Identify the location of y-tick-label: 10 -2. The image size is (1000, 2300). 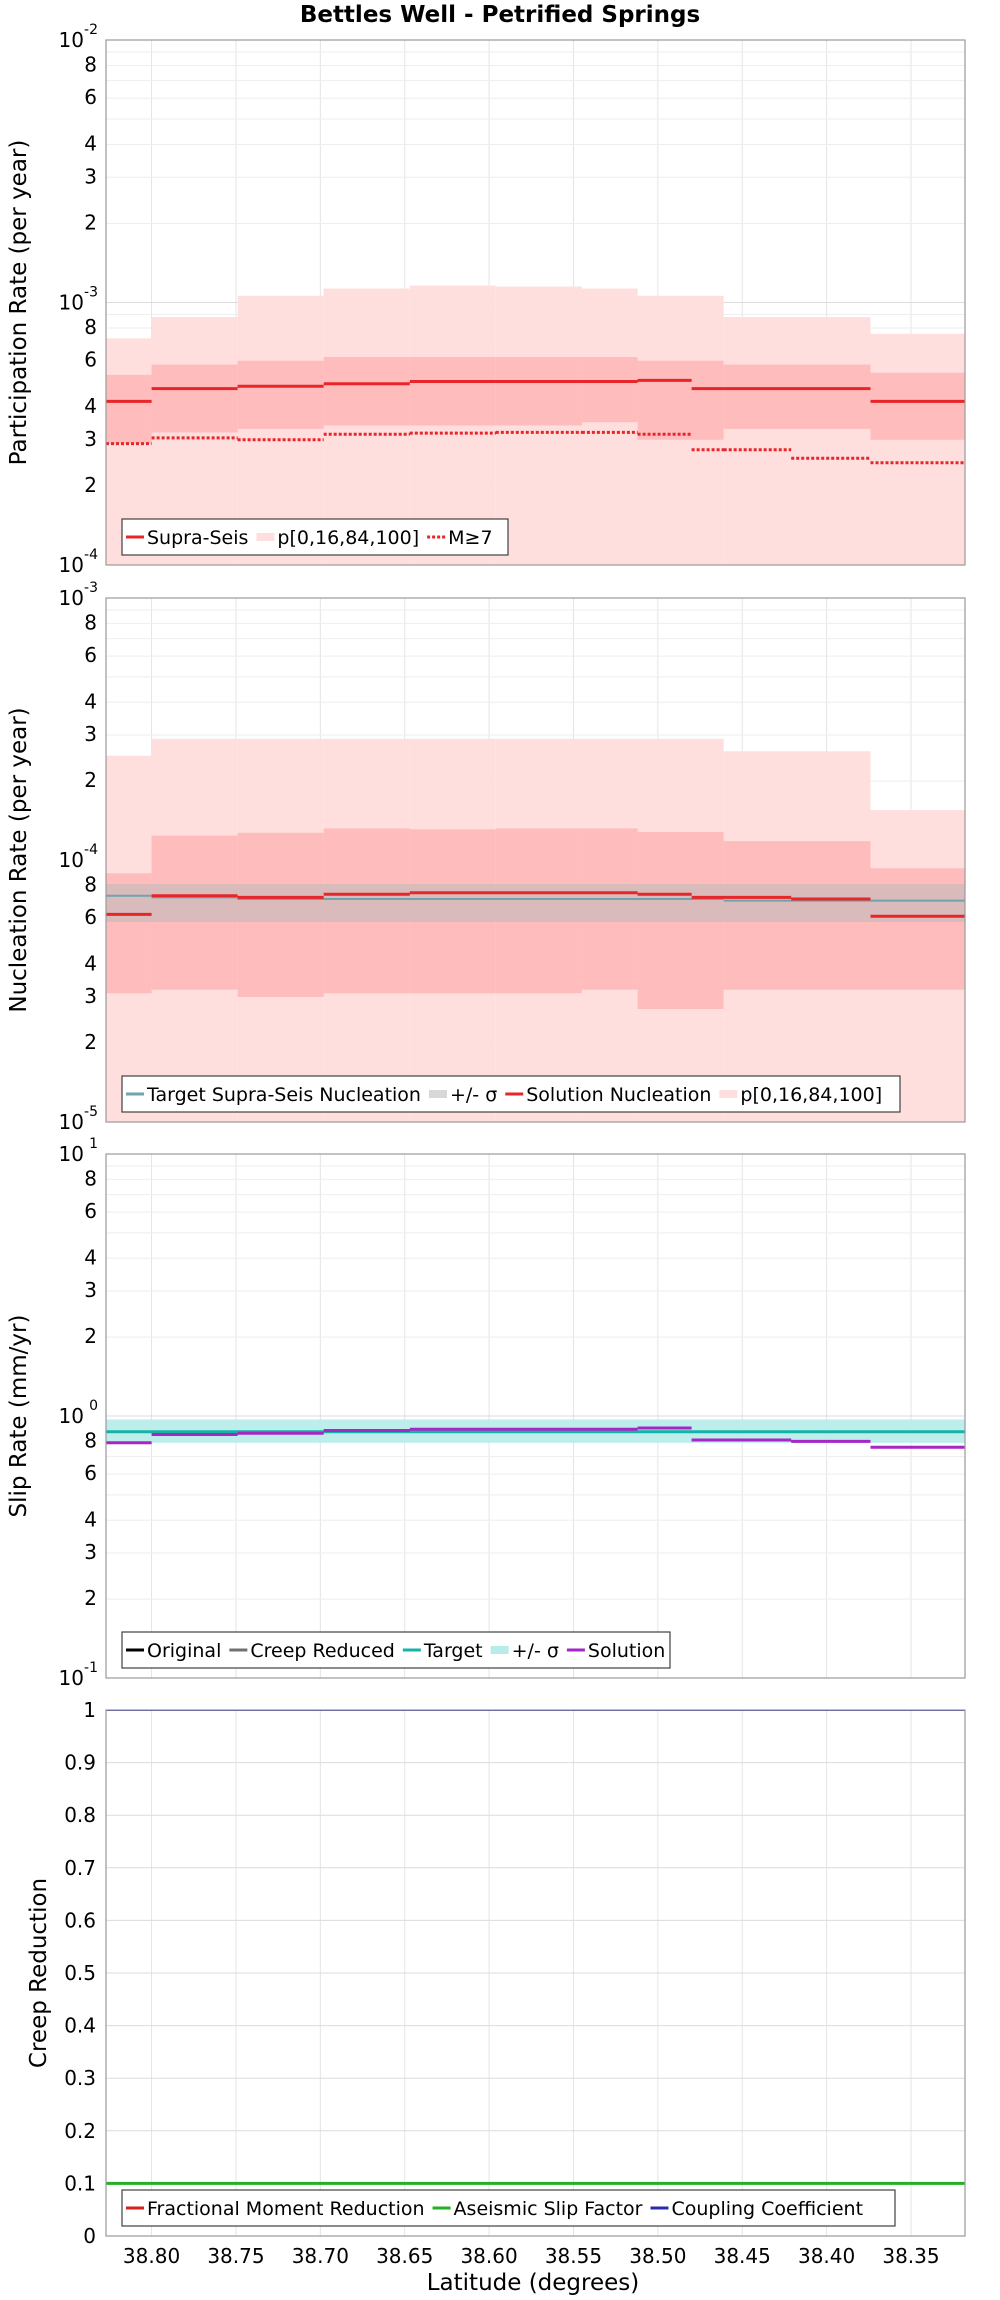
(78, 37).